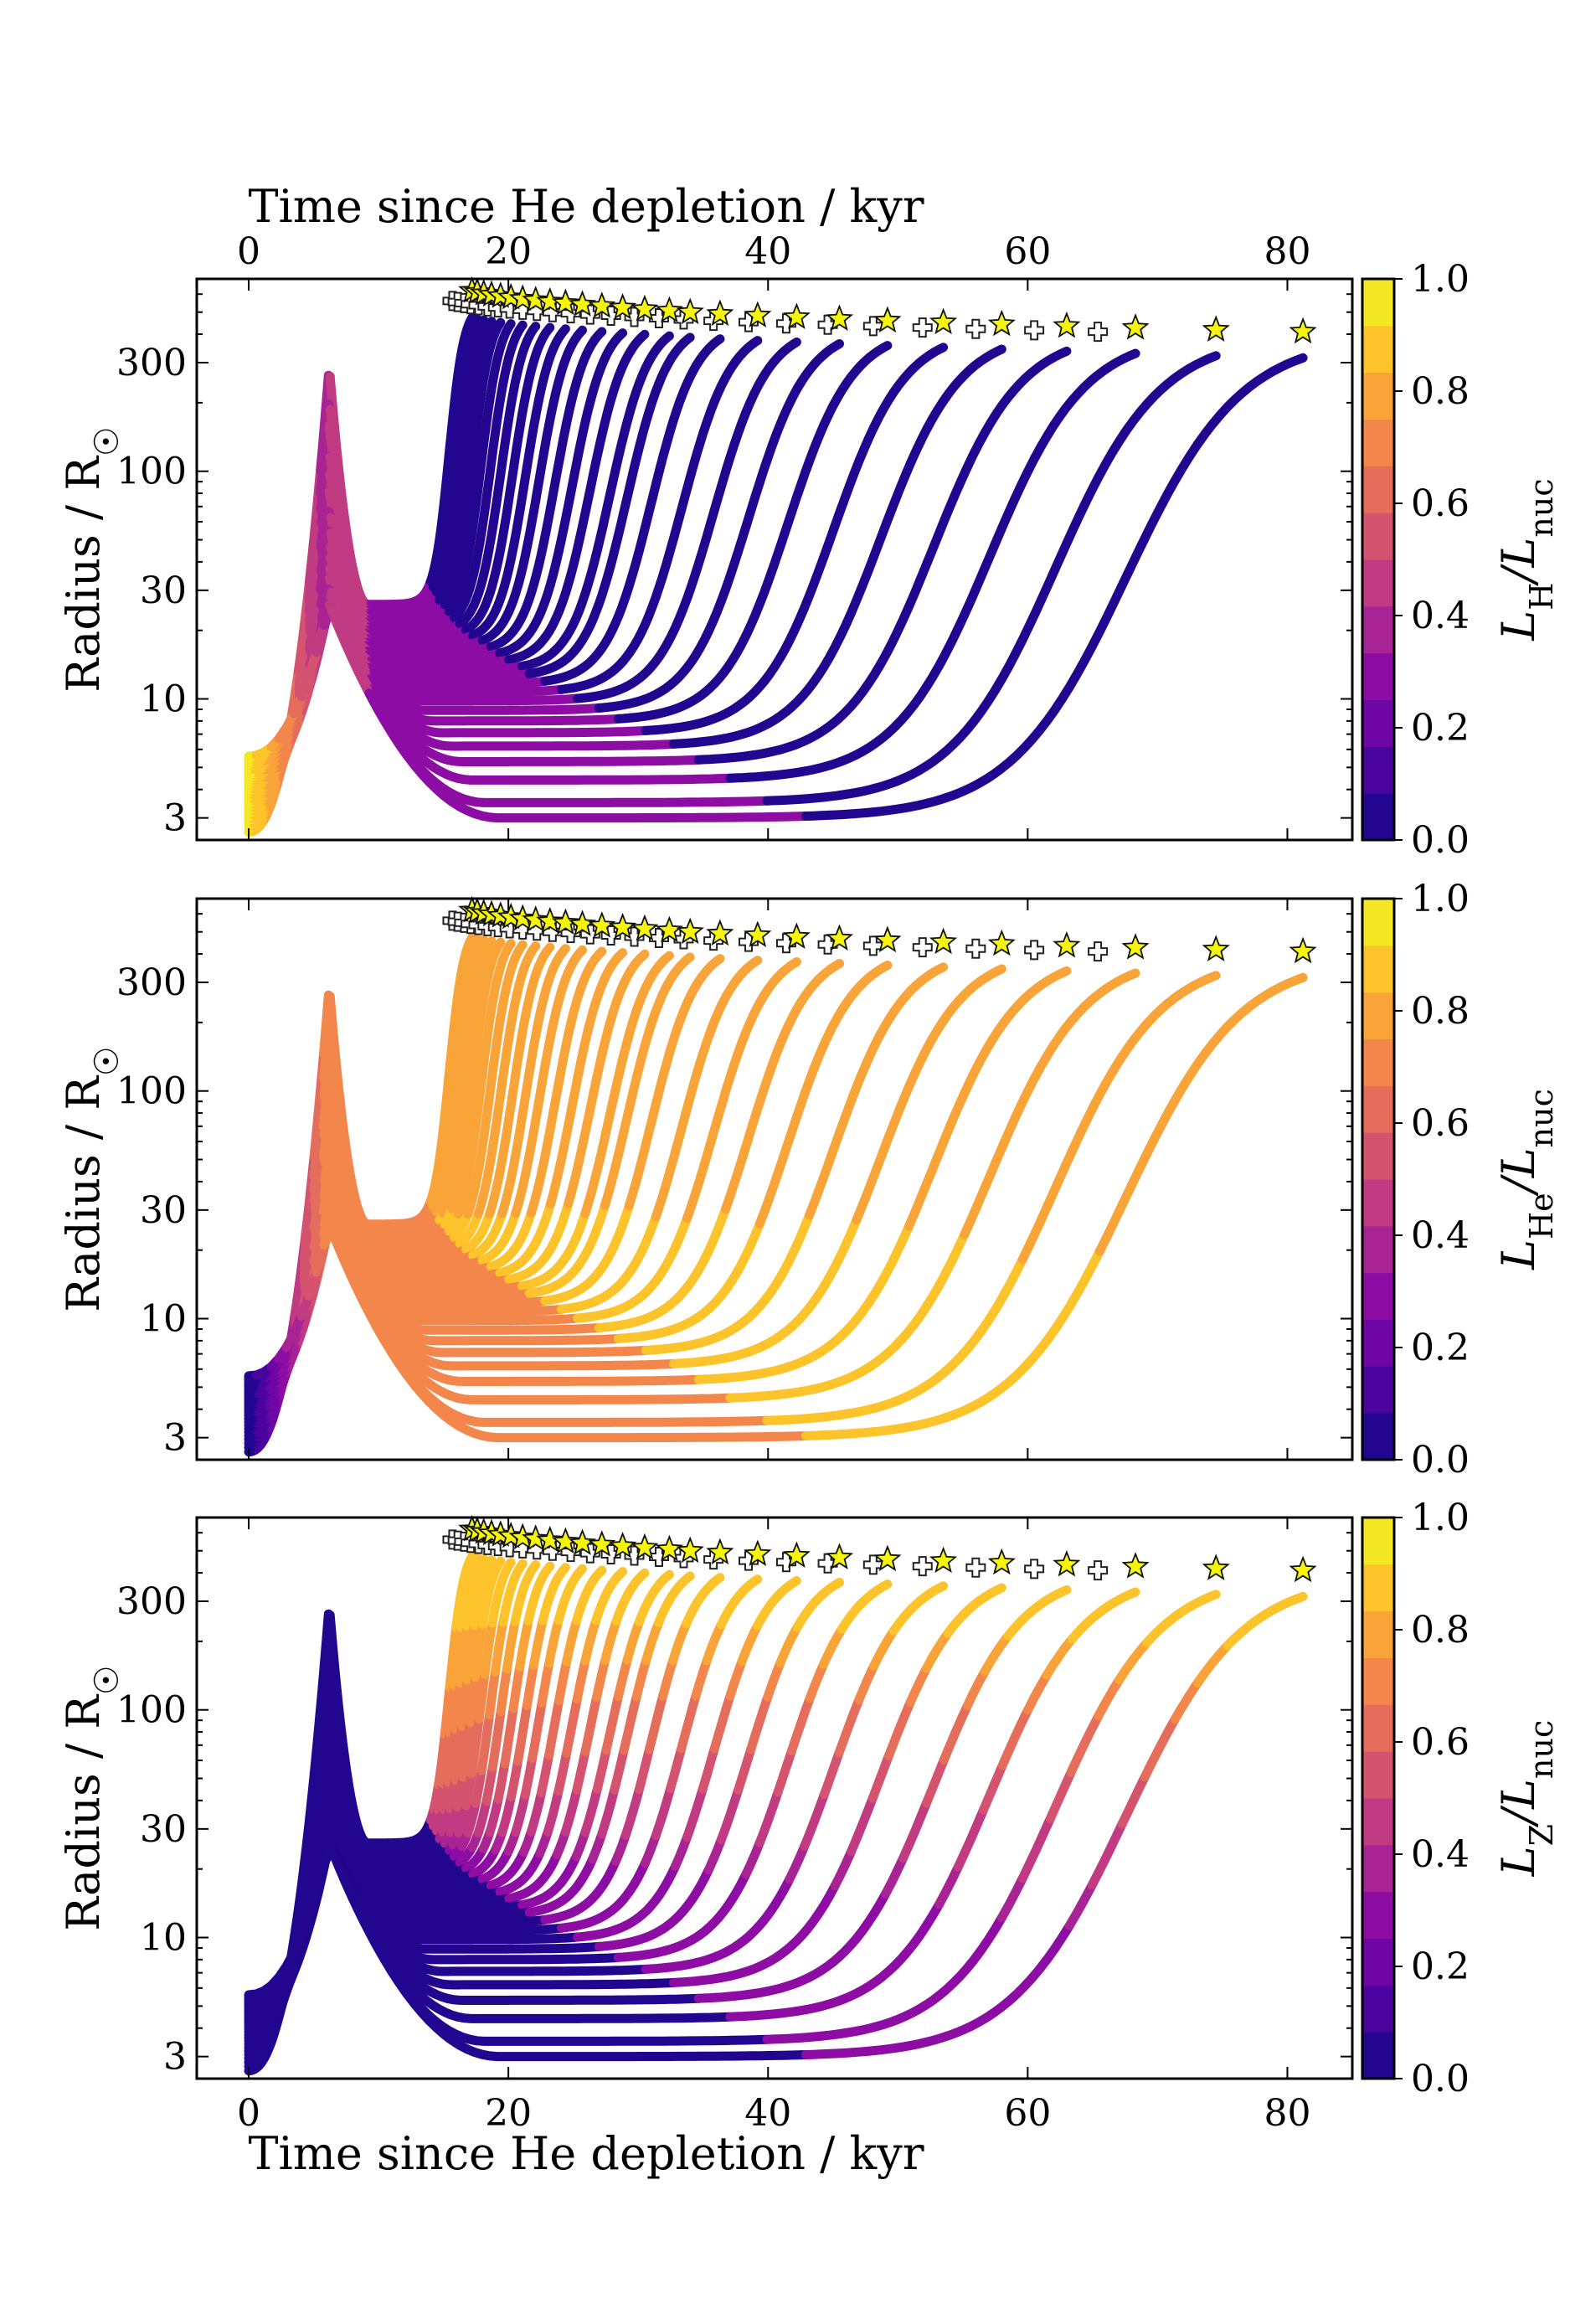 This screenshot has width=1570, height=2324. I want to click on x-tick-label: 40, so click(768, 2113).